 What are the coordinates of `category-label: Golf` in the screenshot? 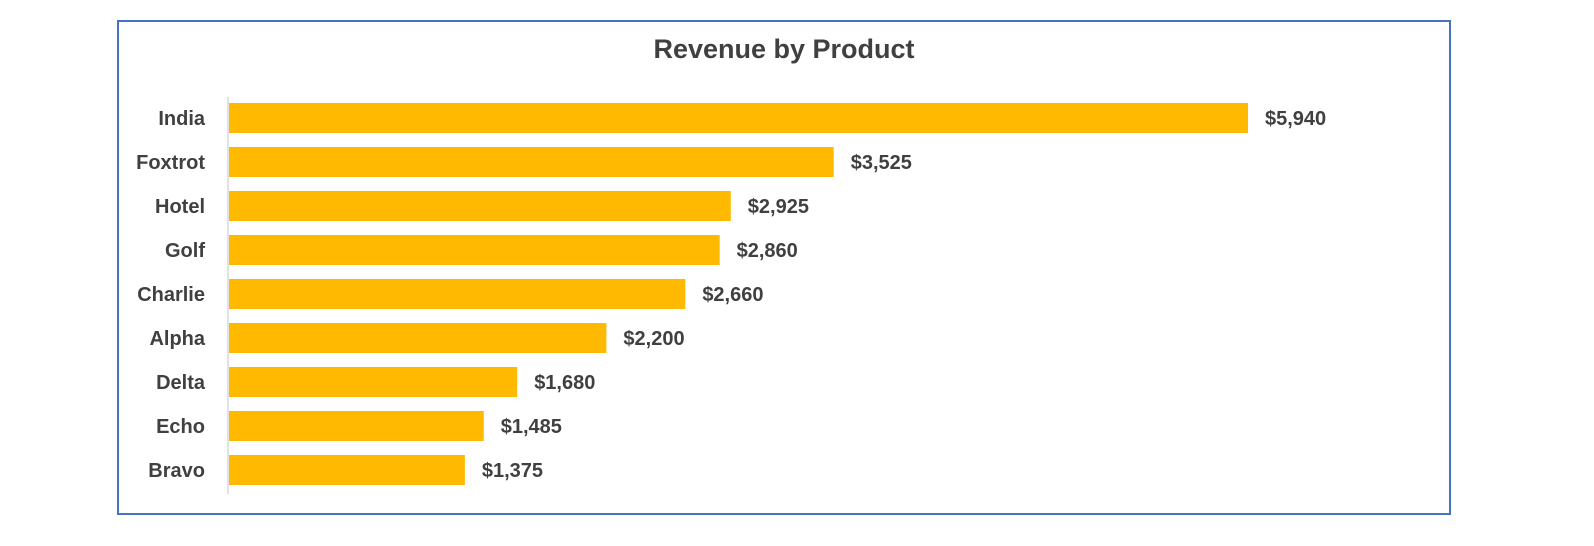 It's located at (185, 251).